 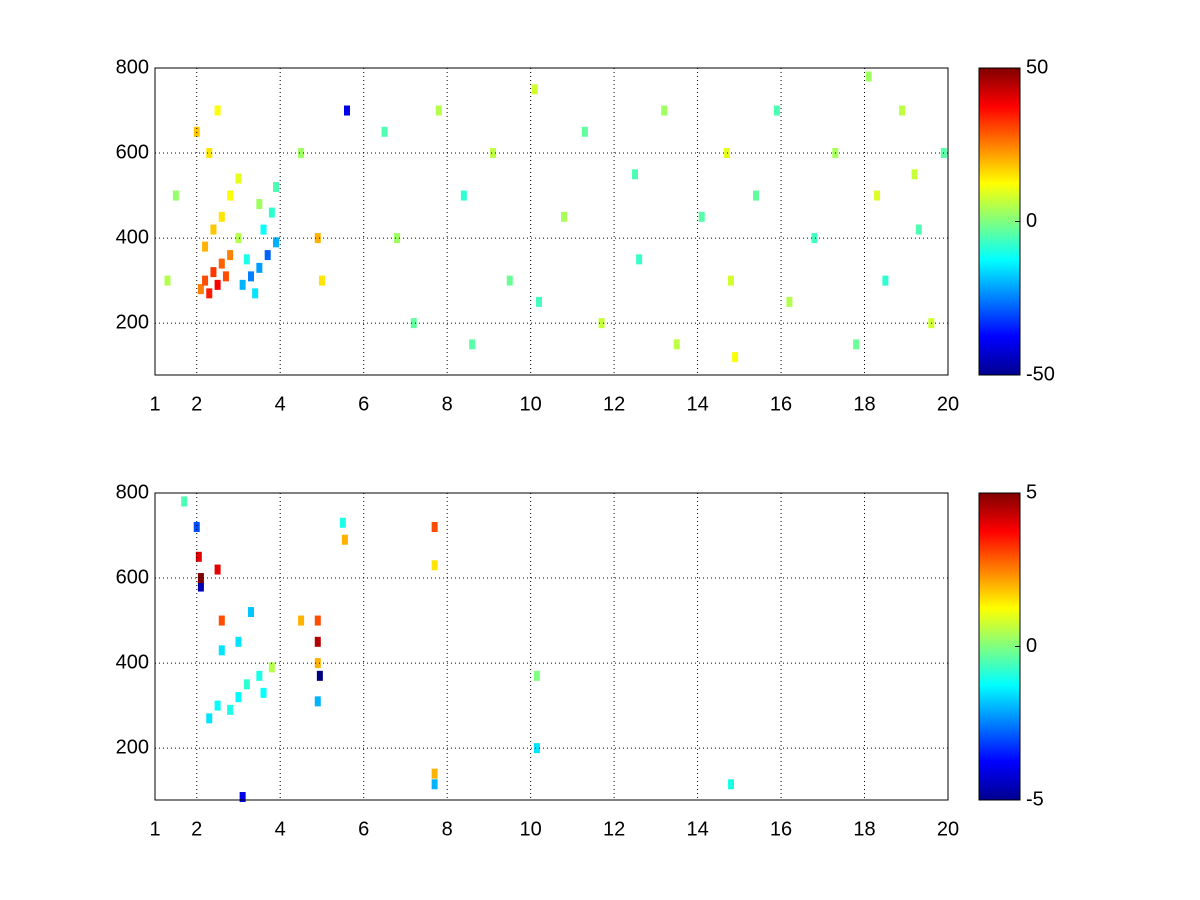 I want to click on colorbar-tick-label: -50, so click(x=1040, y=374).